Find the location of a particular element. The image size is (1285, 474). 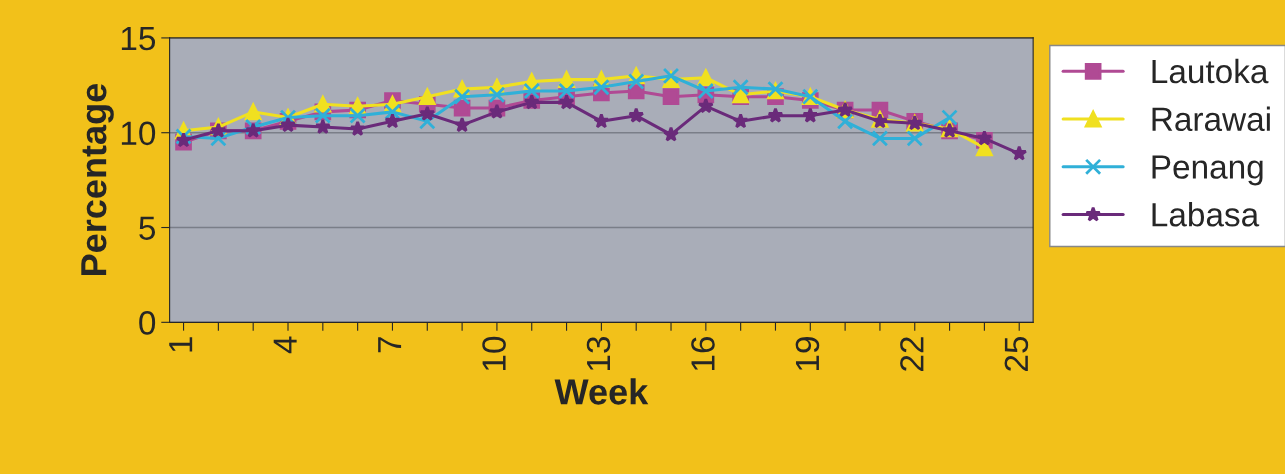

y-axis-title: Percentage is located at coordinates (97, 180).